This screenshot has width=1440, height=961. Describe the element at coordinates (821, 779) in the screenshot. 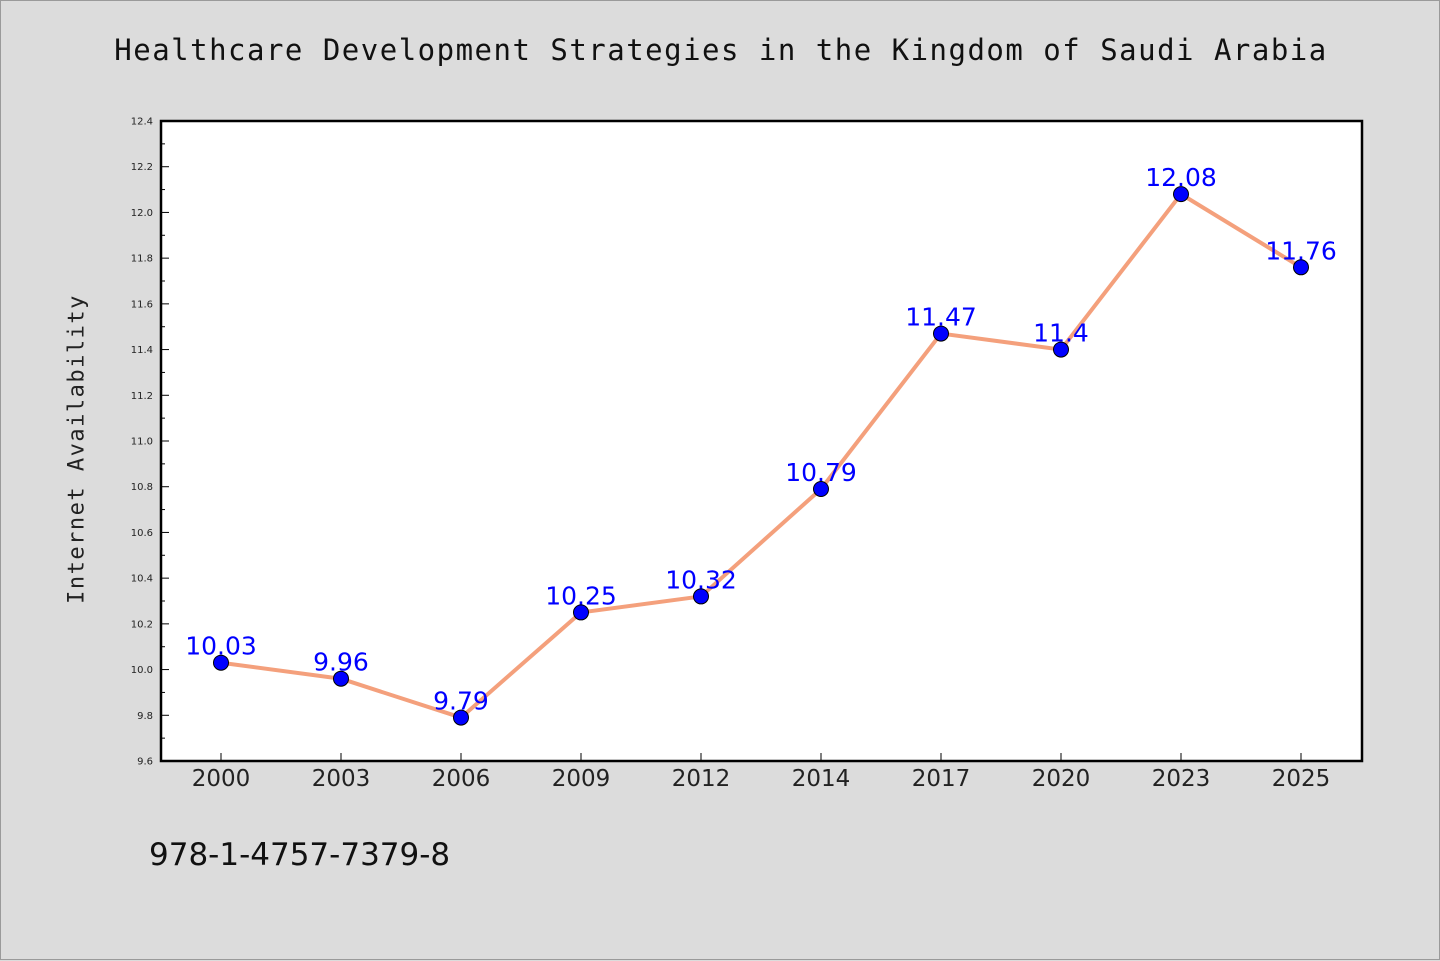

I see `x-tick-label: 2014` at that location.